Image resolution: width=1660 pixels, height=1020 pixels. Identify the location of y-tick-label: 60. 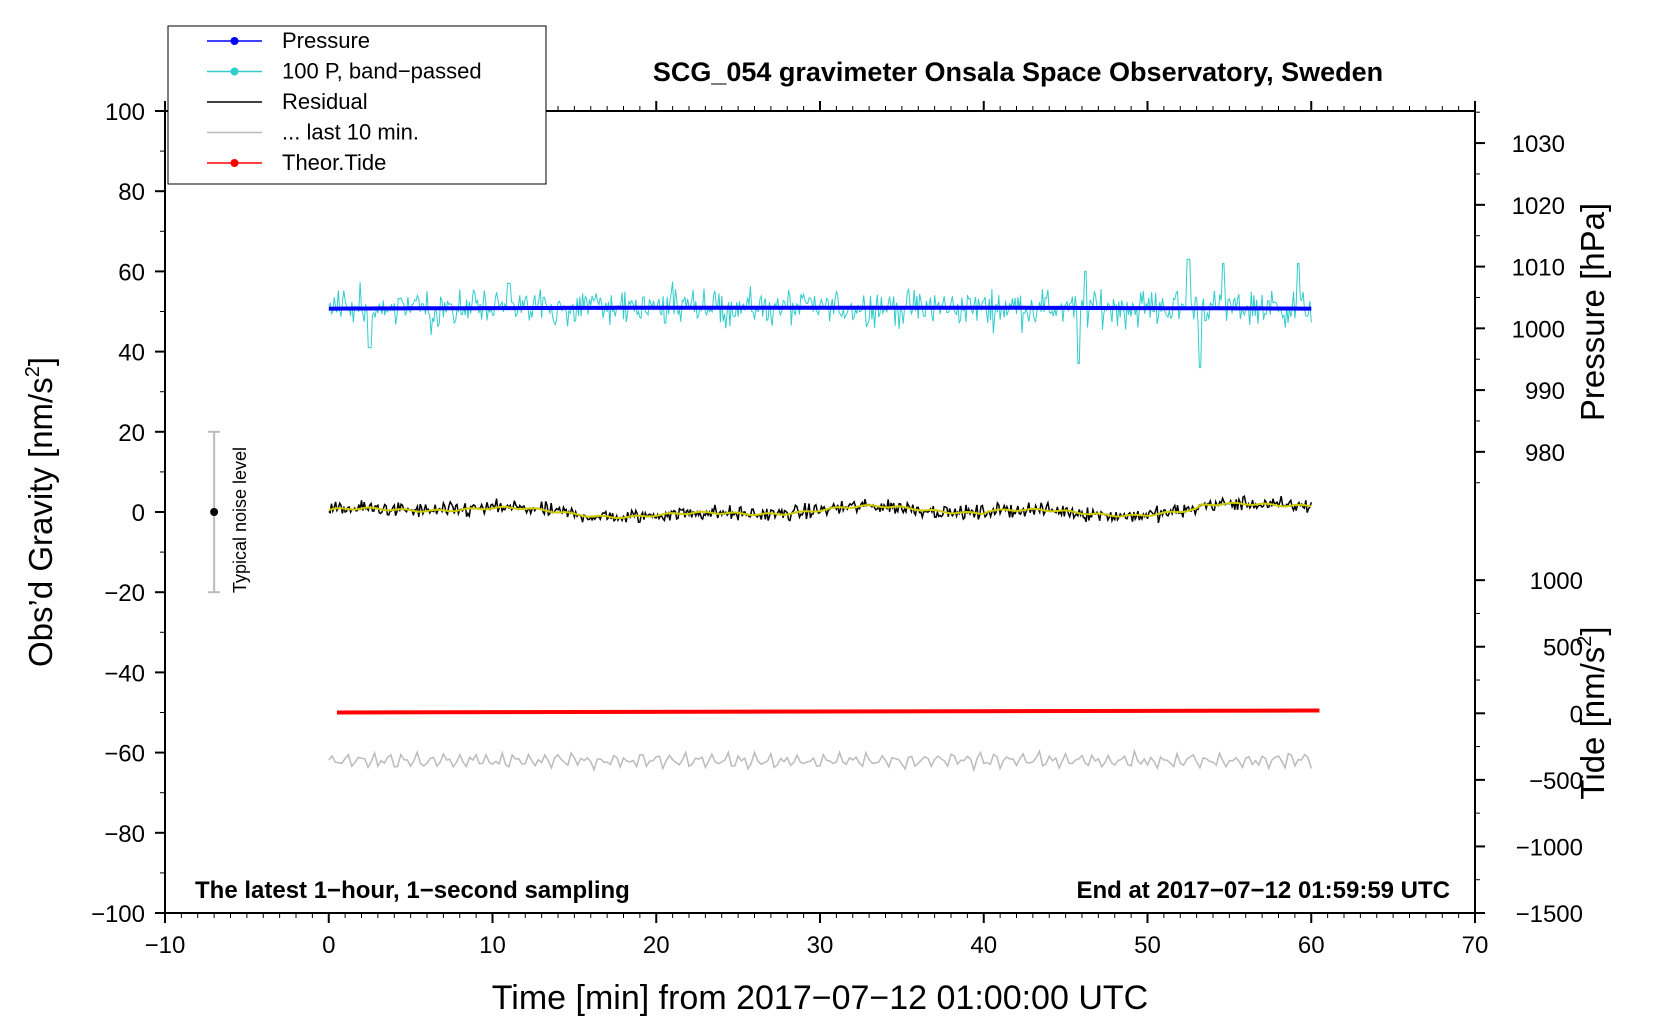
(131, 272).